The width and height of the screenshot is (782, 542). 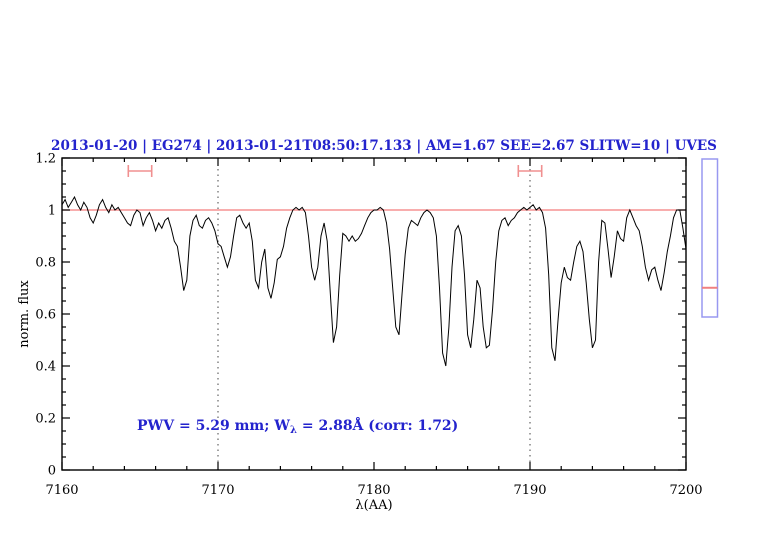 I want to click on lambda-subscript: λ, so click(x=293, y=430).